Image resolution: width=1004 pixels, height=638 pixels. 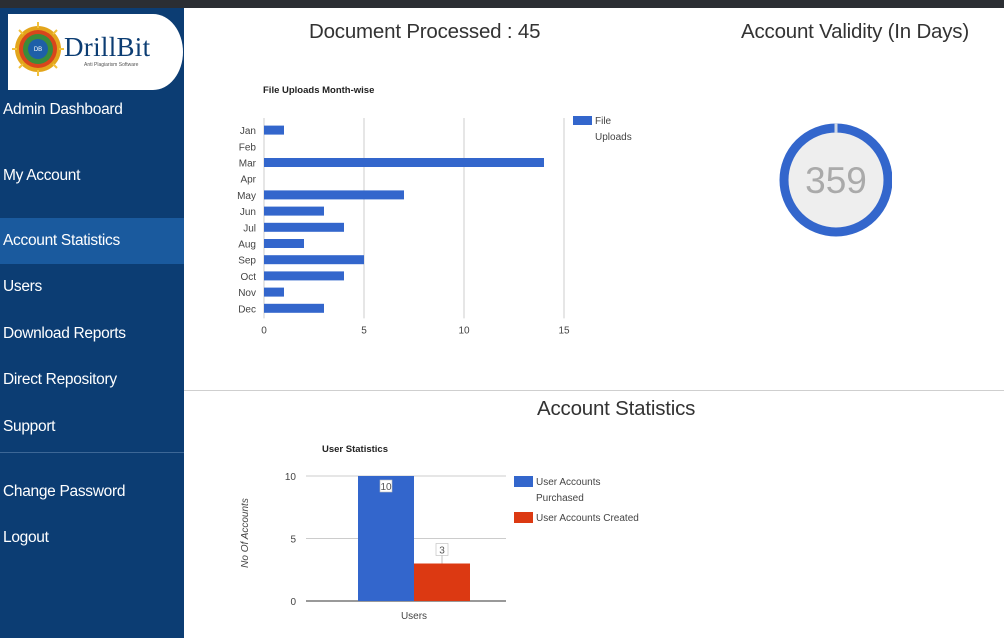 I want to click on uploads-bar-oct, so click(x=304, y=276).